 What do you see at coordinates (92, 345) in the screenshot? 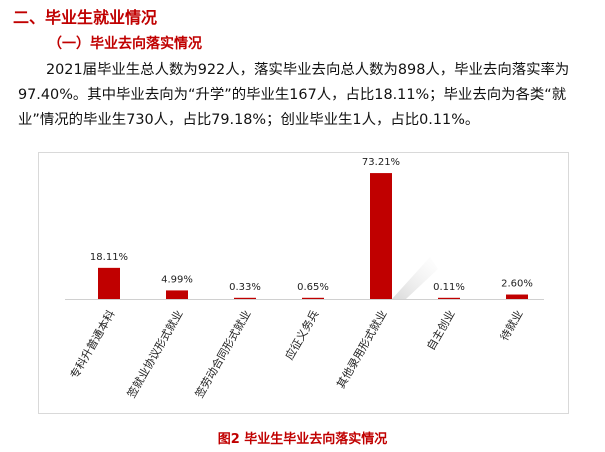
I see `category-label-1: 专科升普通本科` at bounding box center [92, 345].